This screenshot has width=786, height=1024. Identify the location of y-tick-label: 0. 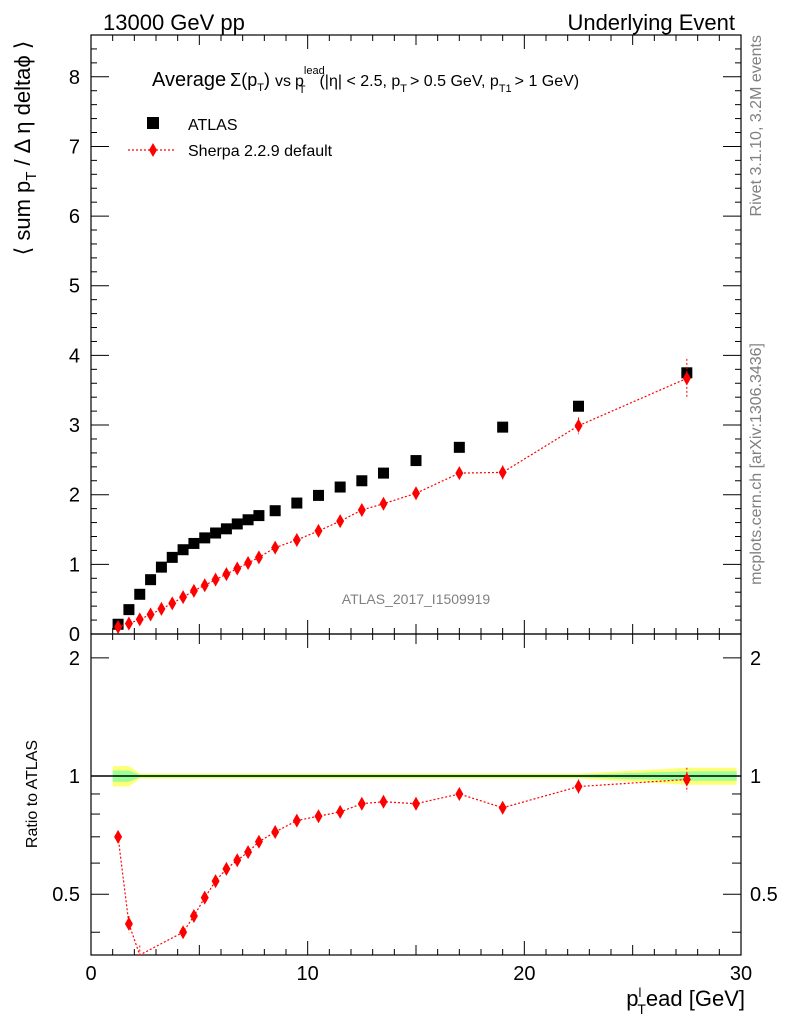
(74, 635).